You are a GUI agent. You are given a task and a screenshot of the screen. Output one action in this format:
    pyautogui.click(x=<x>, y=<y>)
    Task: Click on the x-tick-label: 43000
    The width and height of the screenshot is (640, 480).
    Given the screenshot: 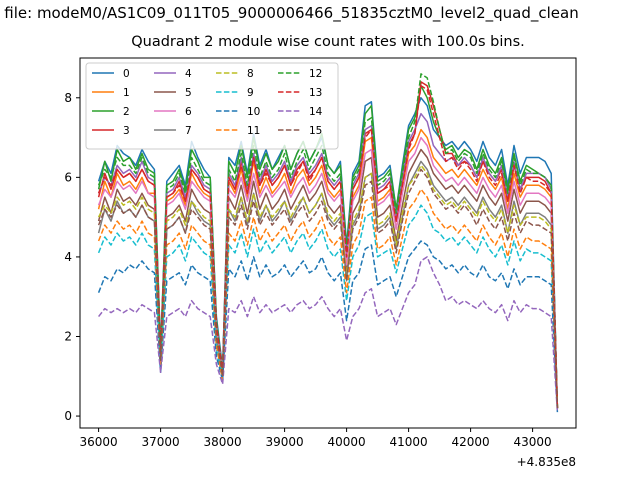 What is the action you would take?
    pyautogui.click(x=533, y=442)
    